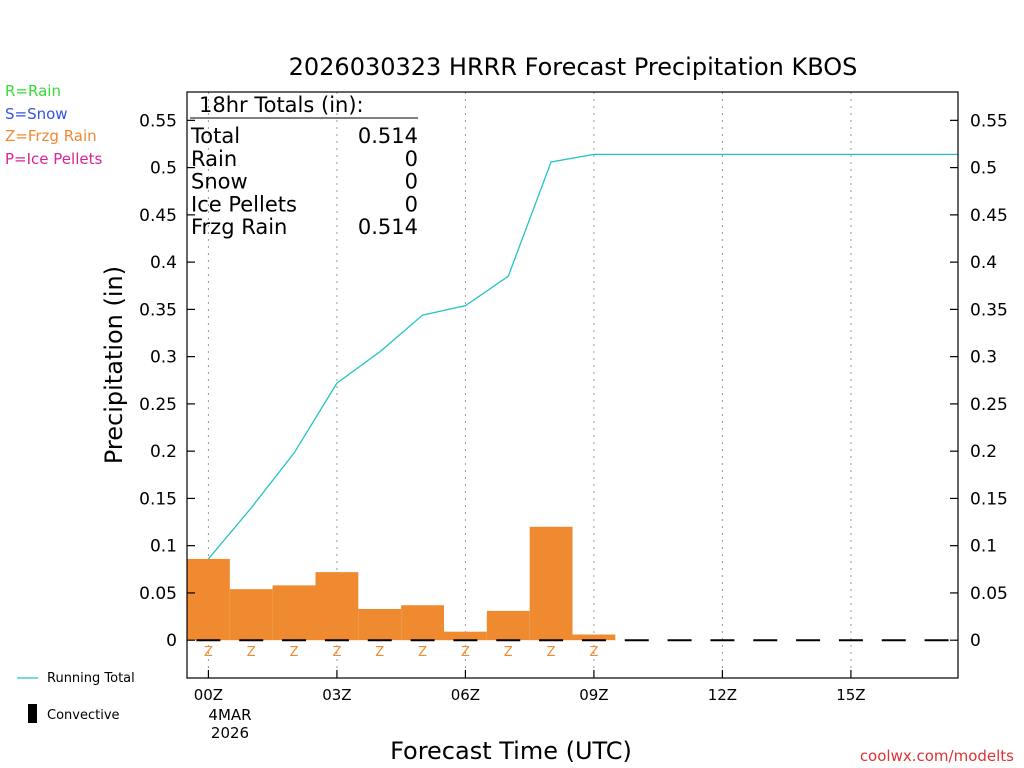  What do you see at coordinates (722, 695) in the screenshot?
I see `x-tick-label: 12Z` at bounding box center [722, 695].